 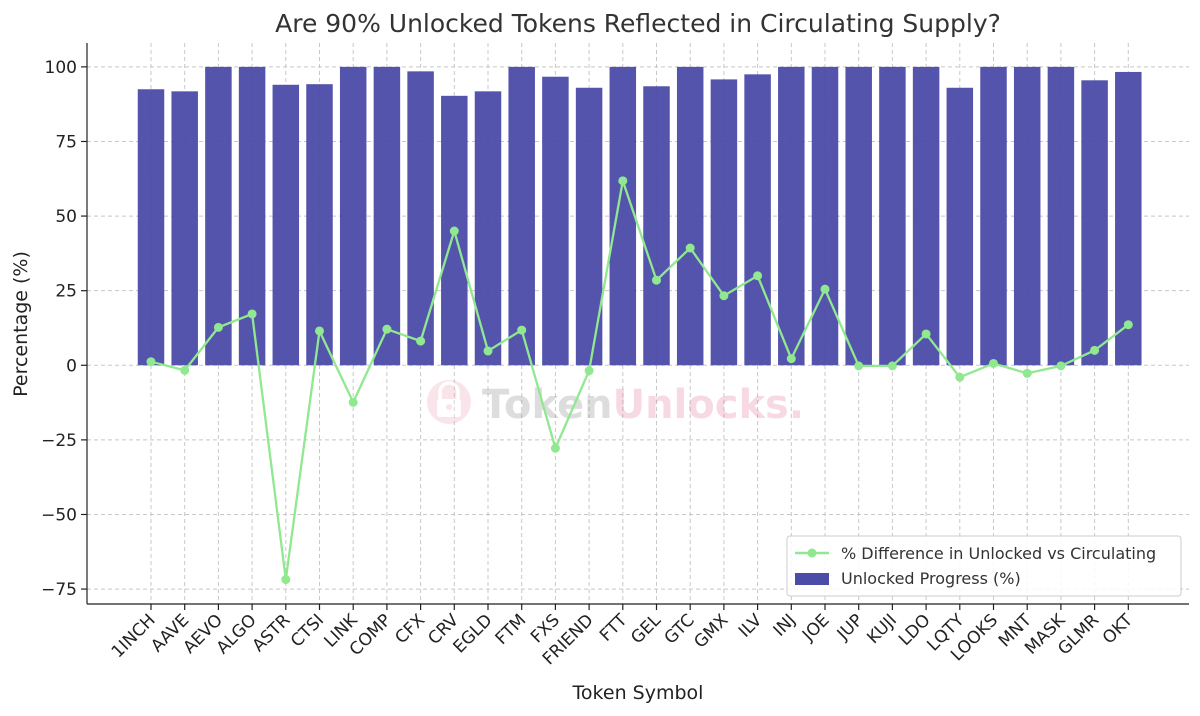 I want to click on x-tick-label-1inch: 1INCH, so click(x=134, y=636).